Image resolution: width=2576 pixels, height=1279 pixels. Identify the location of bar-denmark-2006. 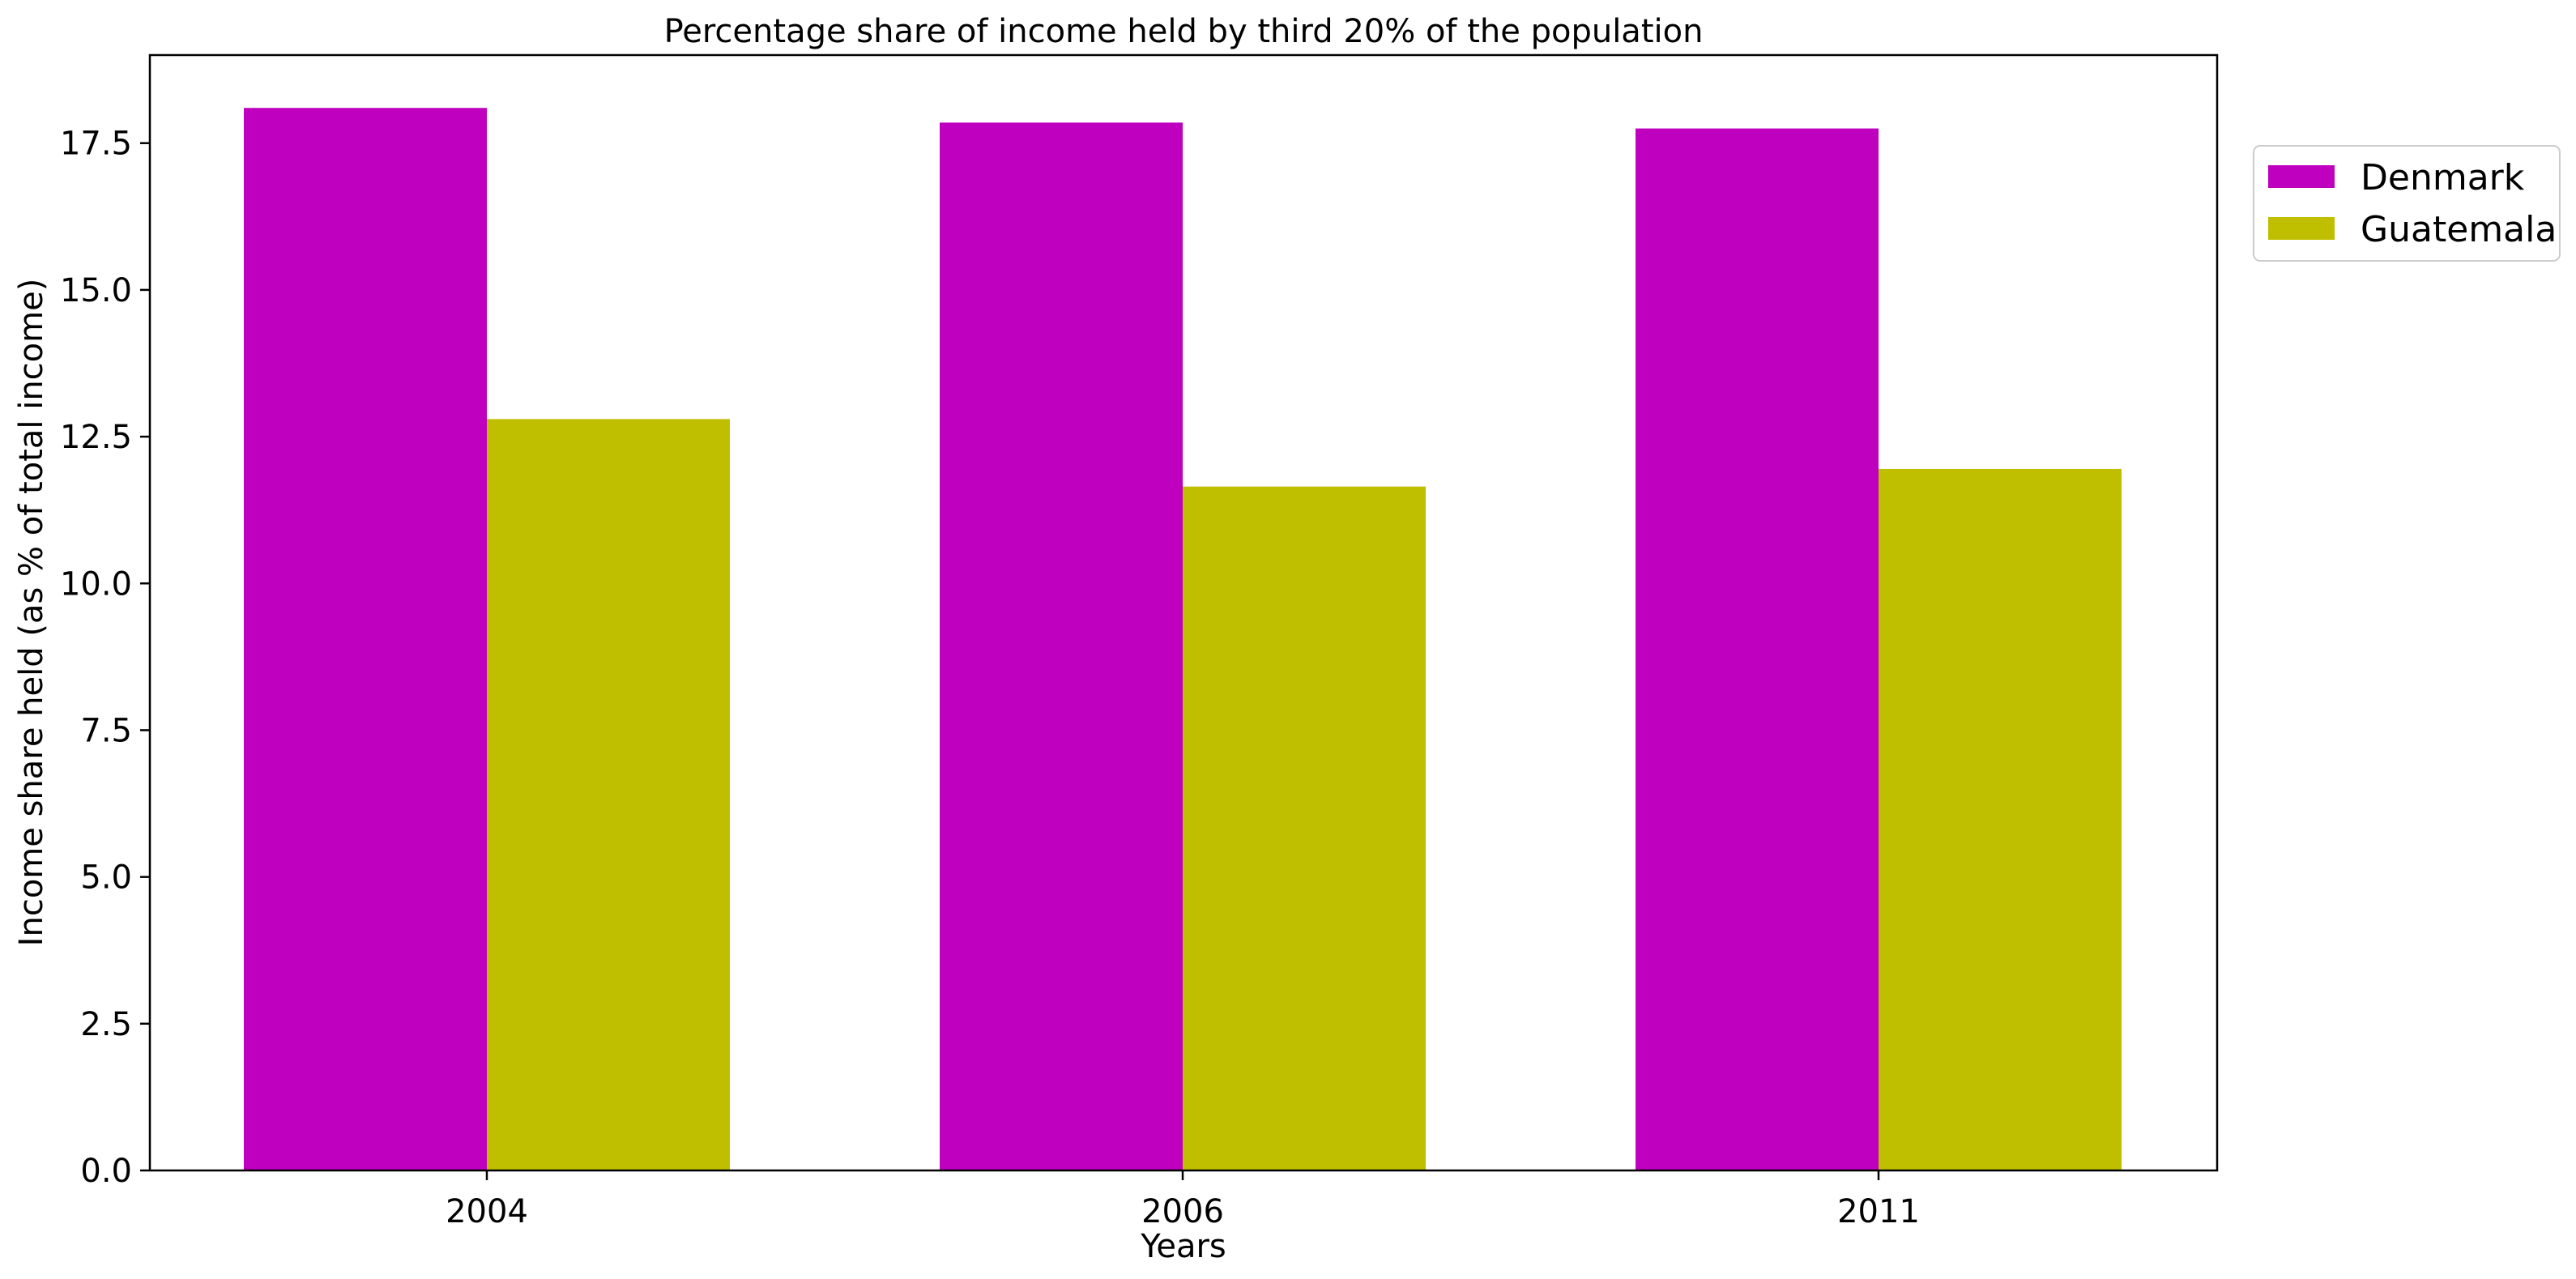
(1061, 646).